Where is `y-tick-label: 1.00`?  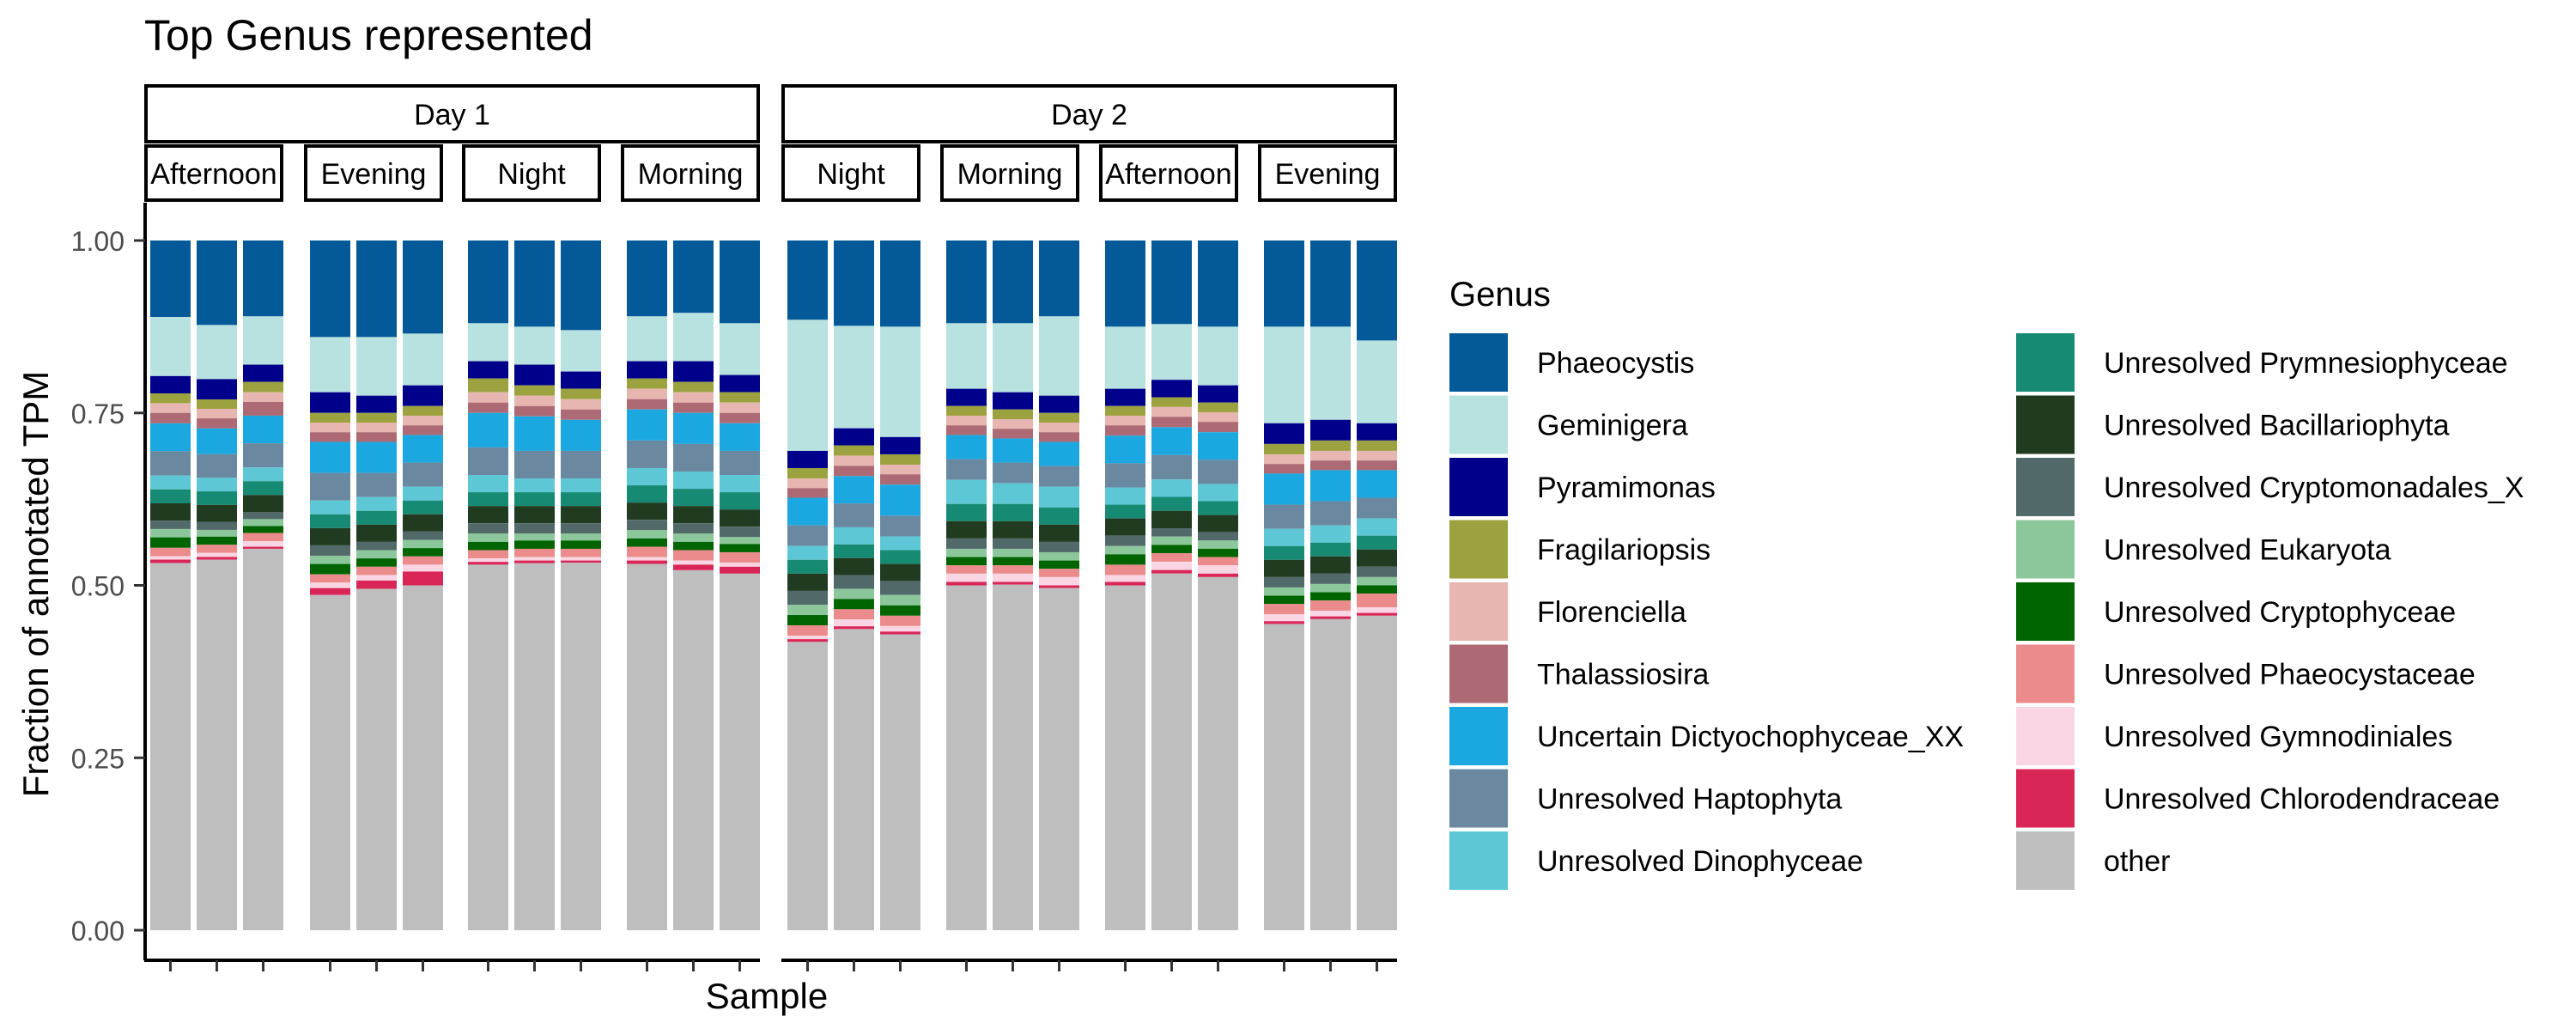 y-tick-label: 1.00 is located at coordinates (98, 241).